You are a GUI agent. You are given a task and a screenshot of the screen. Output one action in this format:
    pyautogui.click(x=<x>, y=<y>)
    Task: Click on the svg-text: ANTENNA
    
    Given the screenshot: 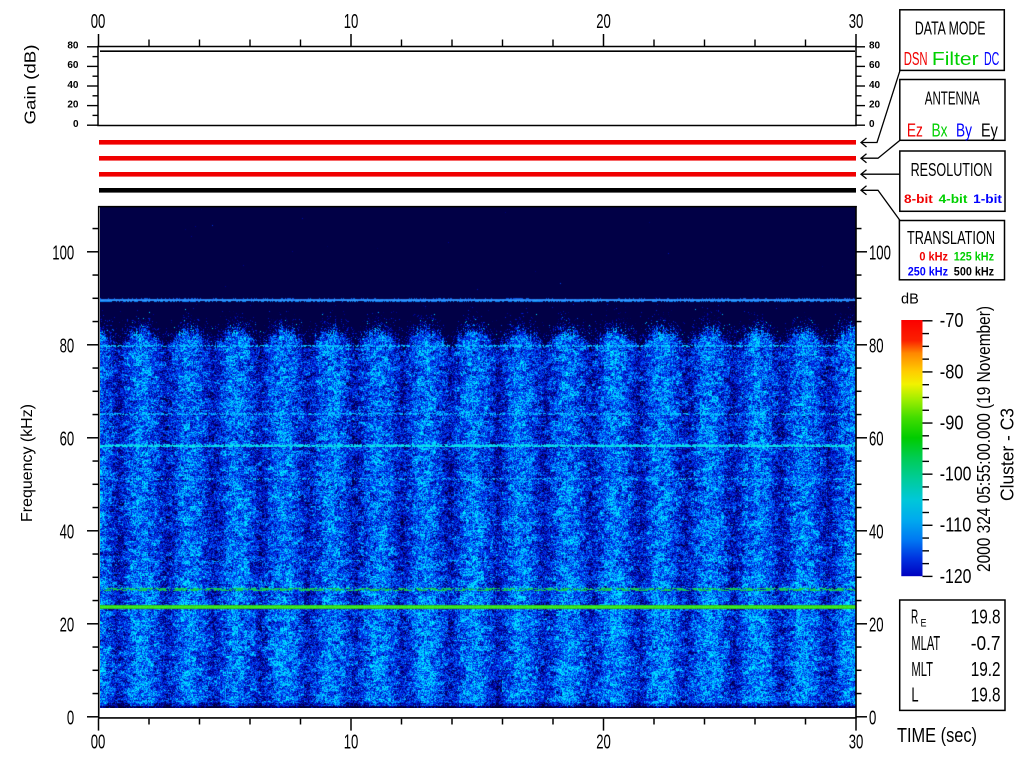 What is the action you would take?
    pyautogui.click(x=952, y=99)
    